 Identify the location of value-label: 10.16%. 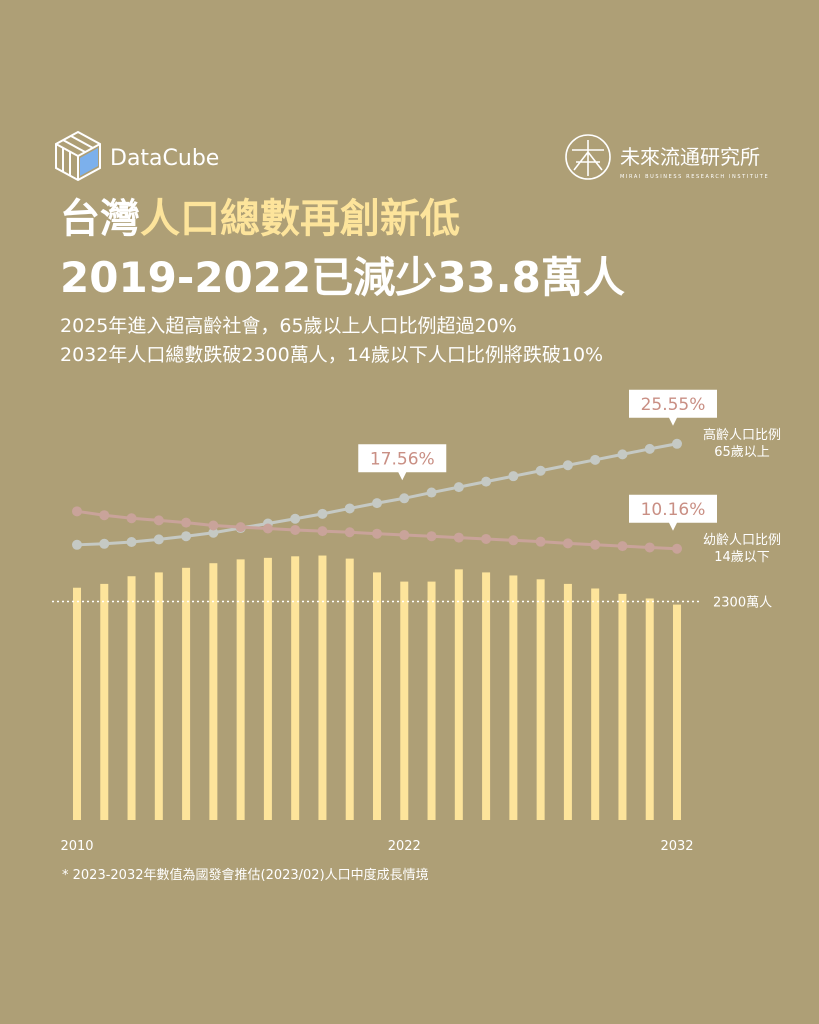
(673, 510).